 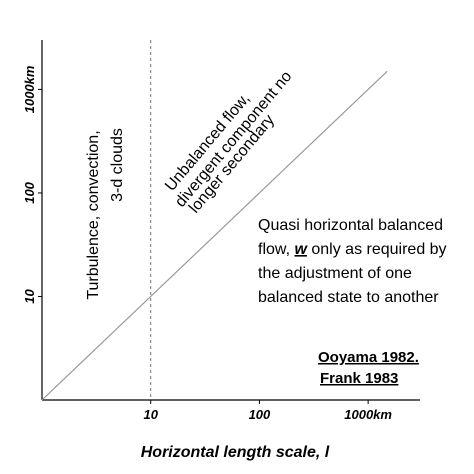 What do you see at coordinates (377, 249) in the screenshot?
I see `annotation: only as required by` at bounding box center [377, 249].